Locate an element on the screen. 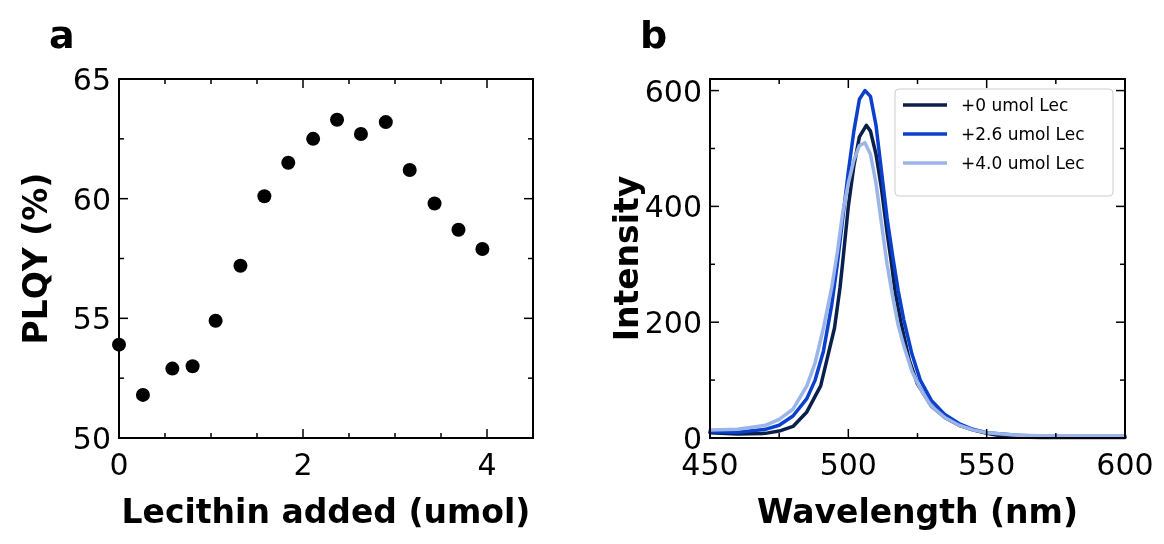 Image resolution: width=1164 pixels, height=544 pixels. y-axis-title: PLQY (%) is located at coordinates (35, 258).